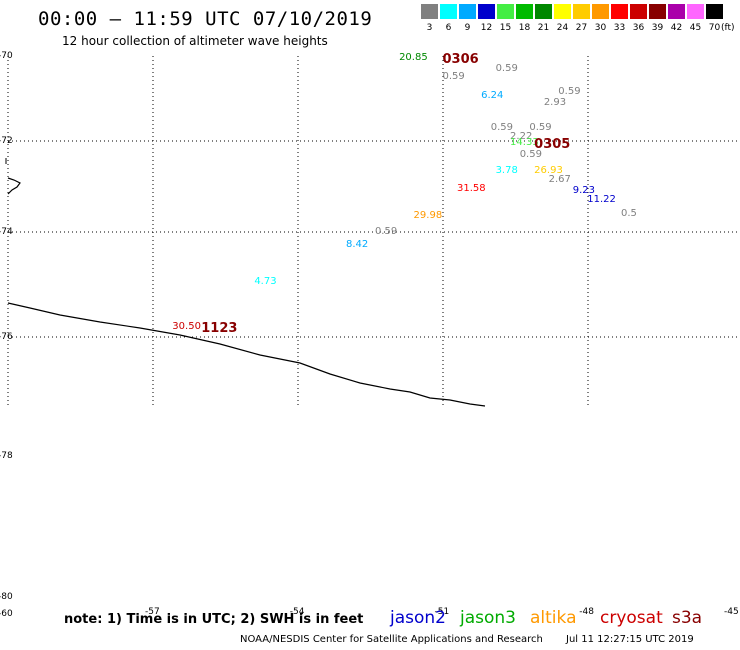 The height and width of the screenshot is (650, 740). I want to click on longitude-label: -51, so click(442, 612).